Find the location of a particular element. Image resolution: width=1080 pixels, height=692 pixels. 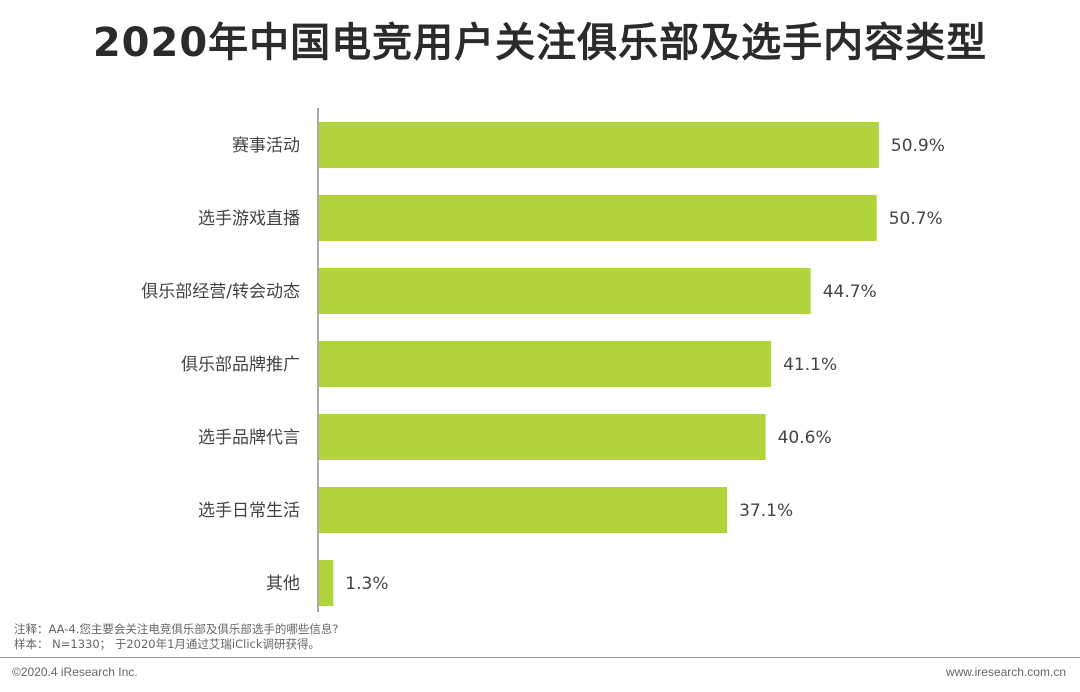

footer-divider is located at coordinates (540, 657).